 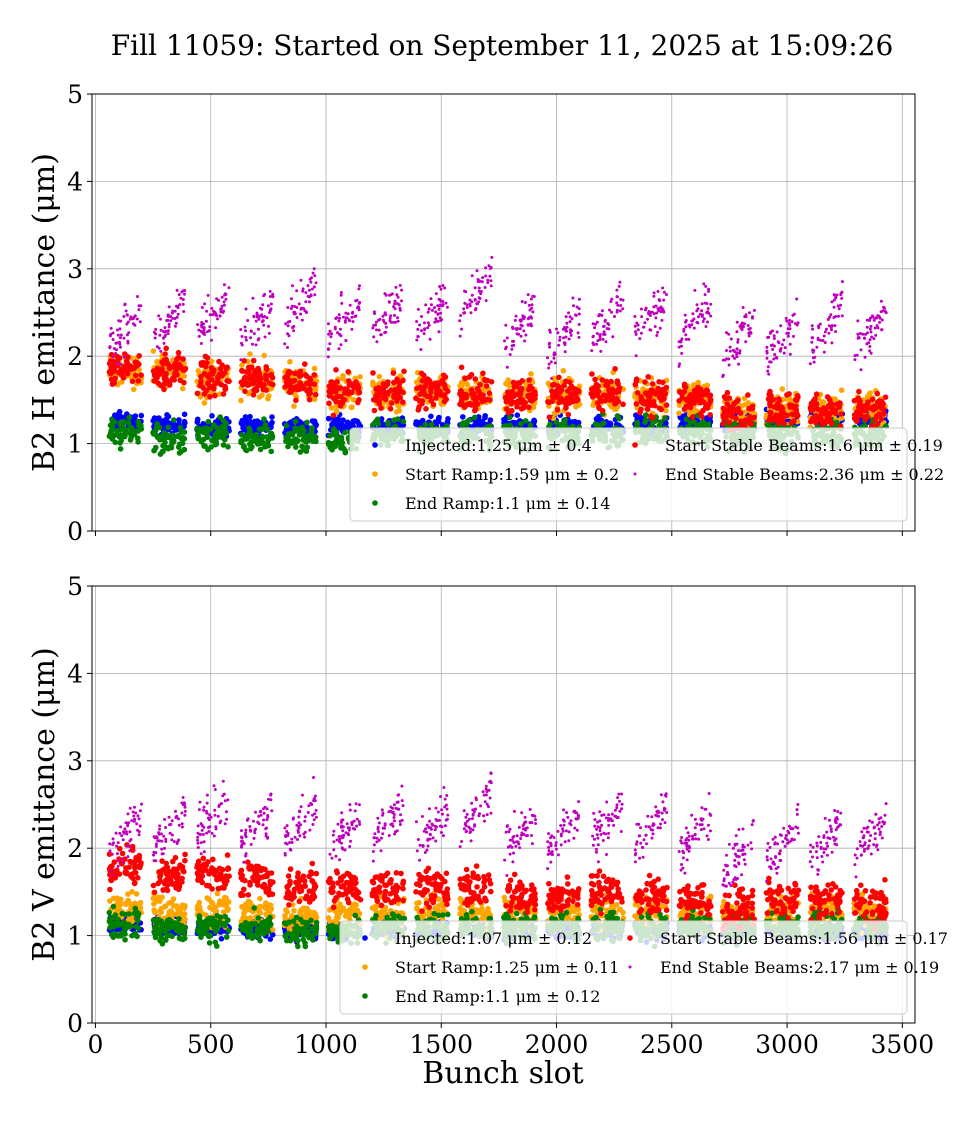 I want to click on y-tick-label: 0, so click(x=75, y=531).